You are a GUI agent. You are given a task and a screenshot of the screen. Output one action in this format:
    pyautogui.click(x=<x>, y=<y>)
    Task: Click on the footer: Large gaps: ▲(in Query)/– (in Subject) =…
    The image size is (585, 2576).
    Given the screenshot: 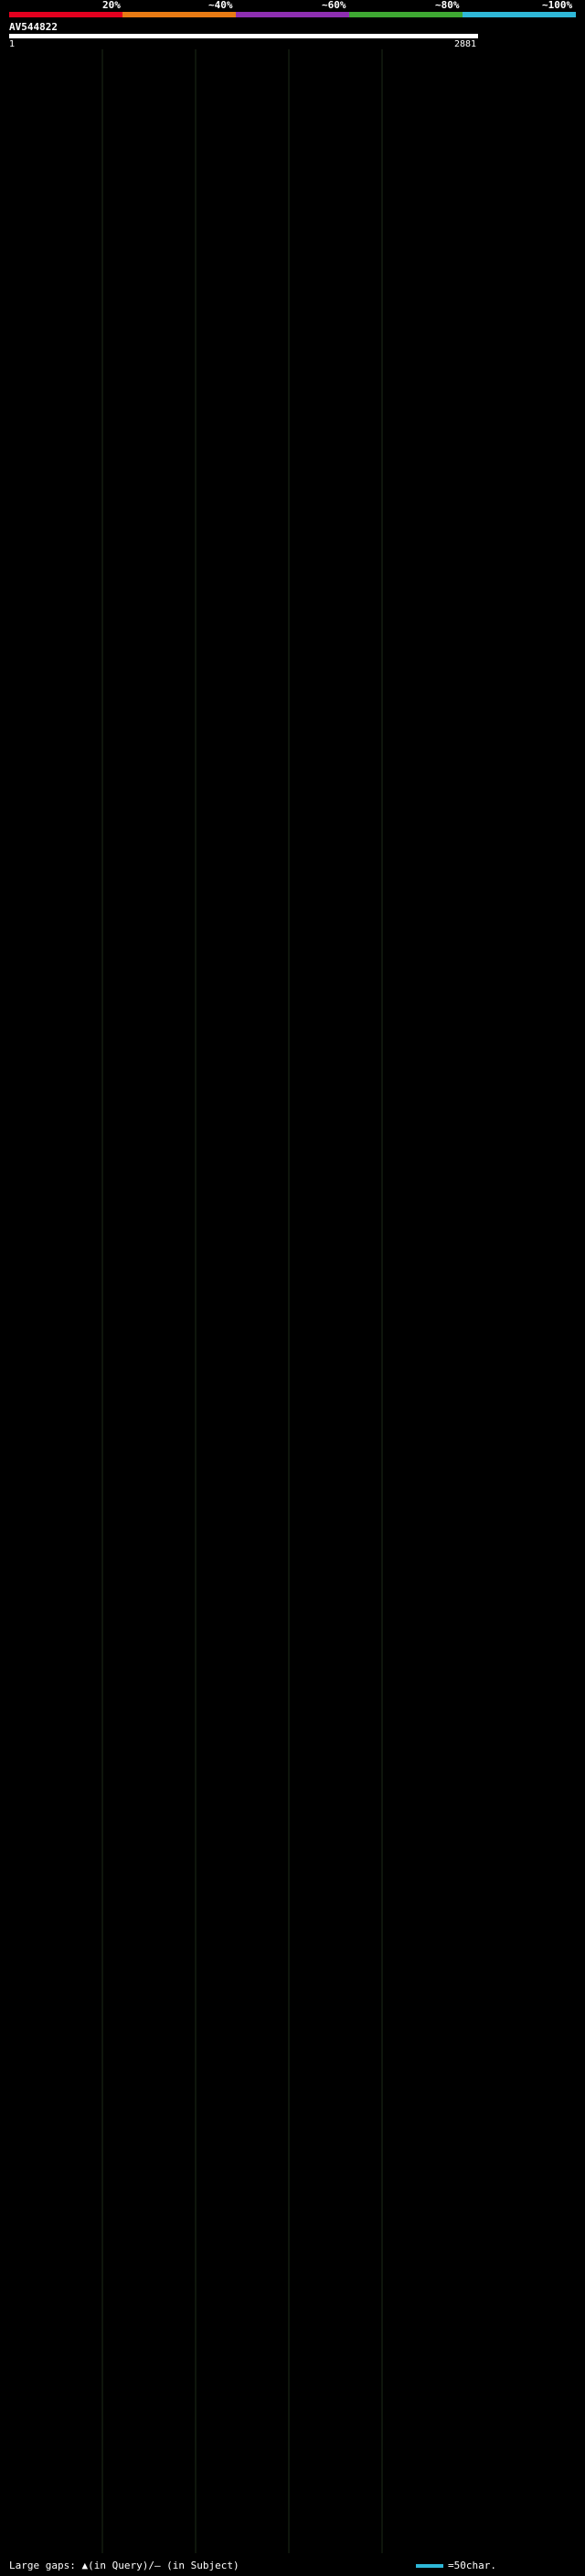 What is the action you would take?
    pyautogui.click(x=293, y=2566)
    